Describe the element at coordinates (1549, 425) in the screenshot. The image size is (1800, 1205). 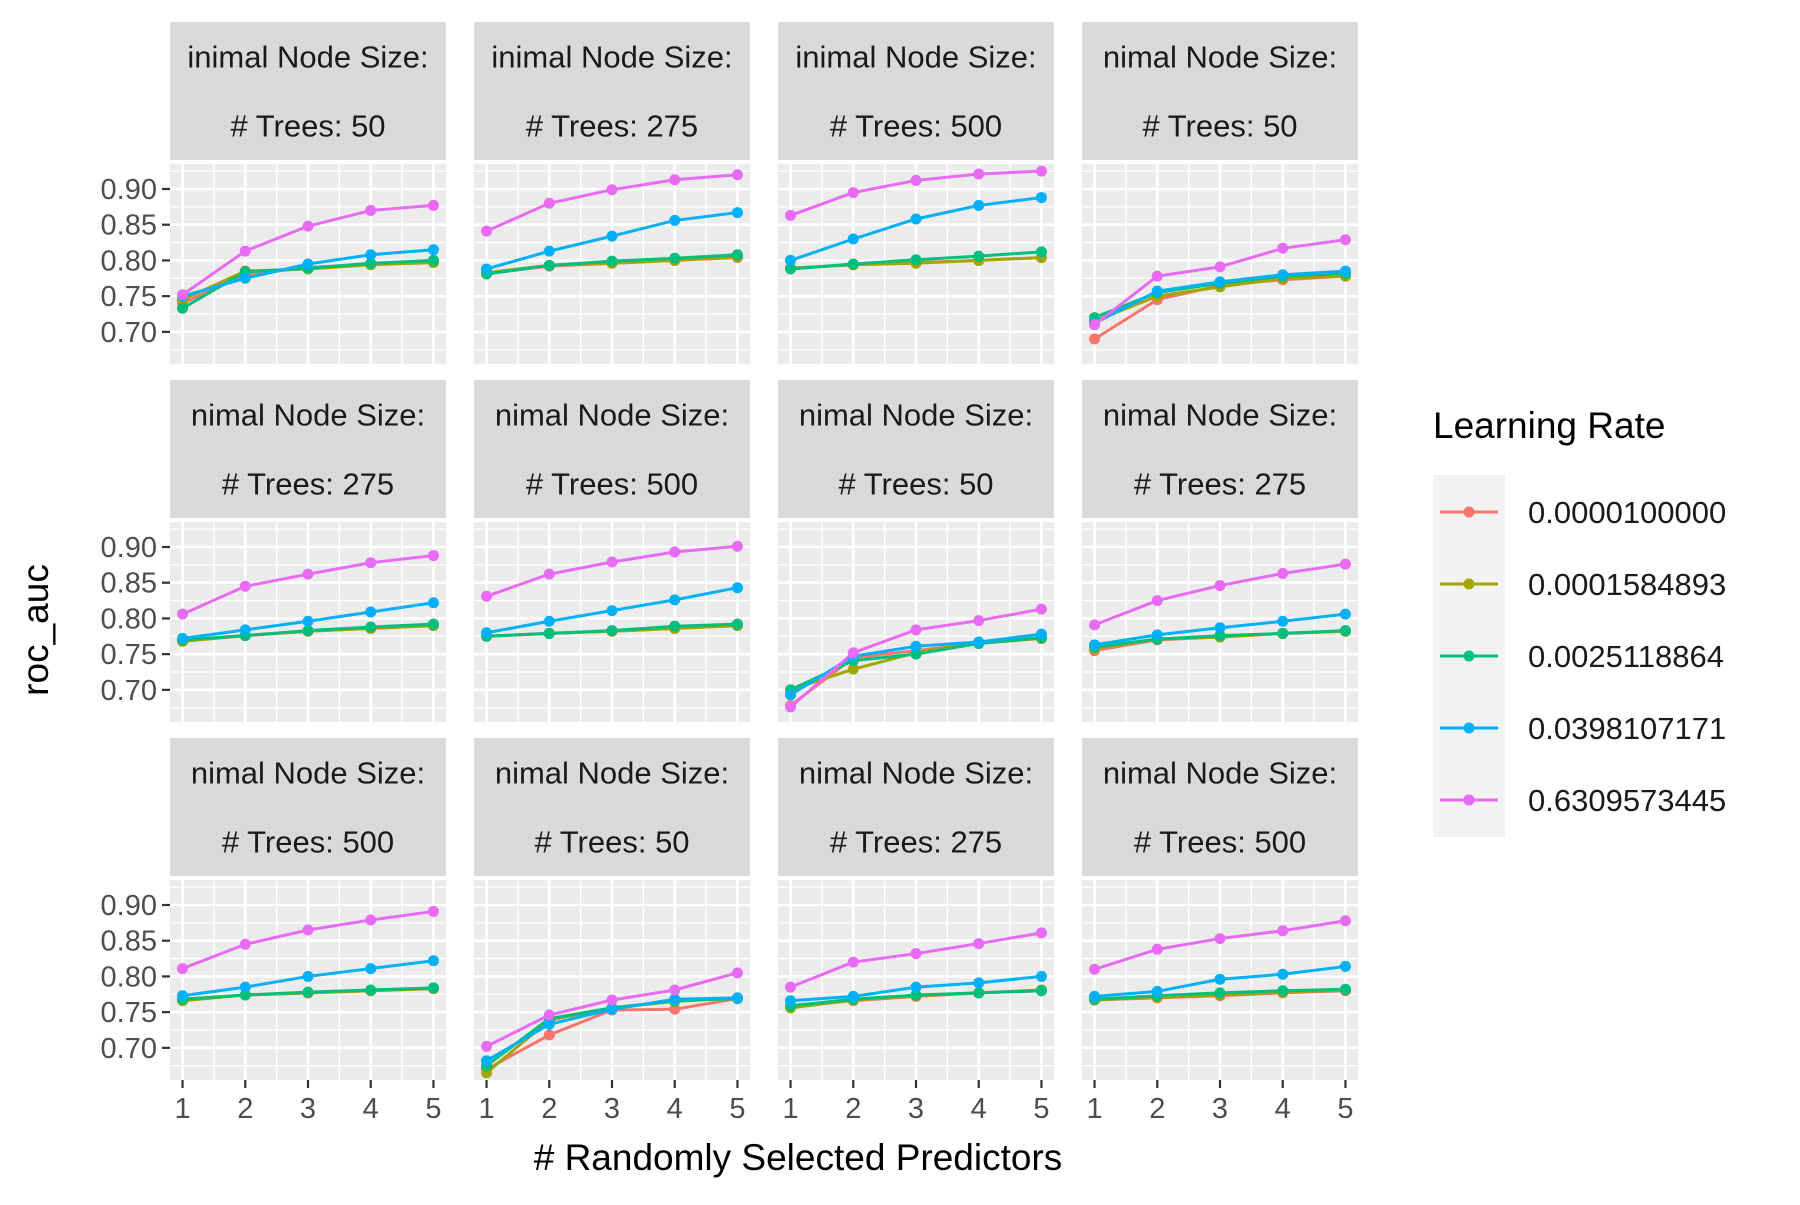
I see `legend-title: Learning Rate` at that location.